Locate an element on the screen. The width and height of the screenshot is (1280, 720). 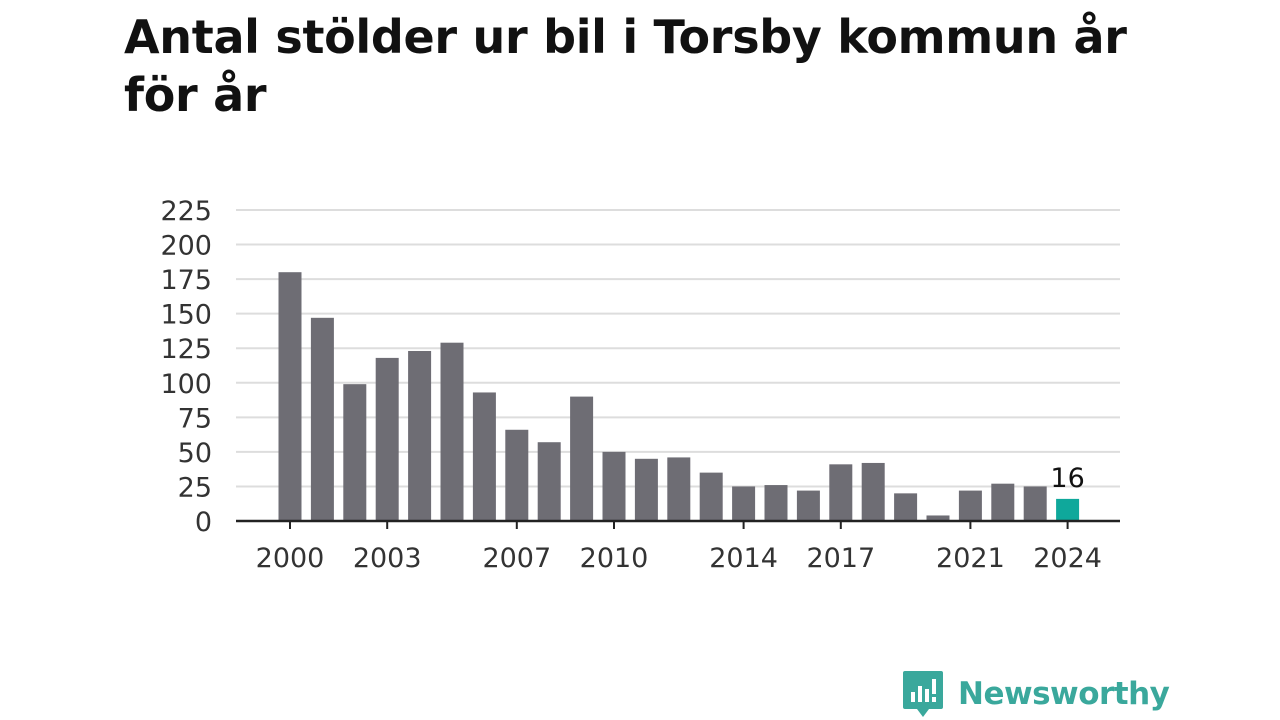
bar-2015 is located at coordinates (776, 503).